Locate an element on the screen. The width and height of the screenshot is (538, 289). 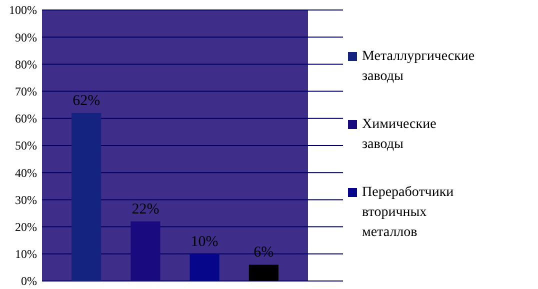
legend-label: Металлургические заводы is located at coordinates (418, 66).